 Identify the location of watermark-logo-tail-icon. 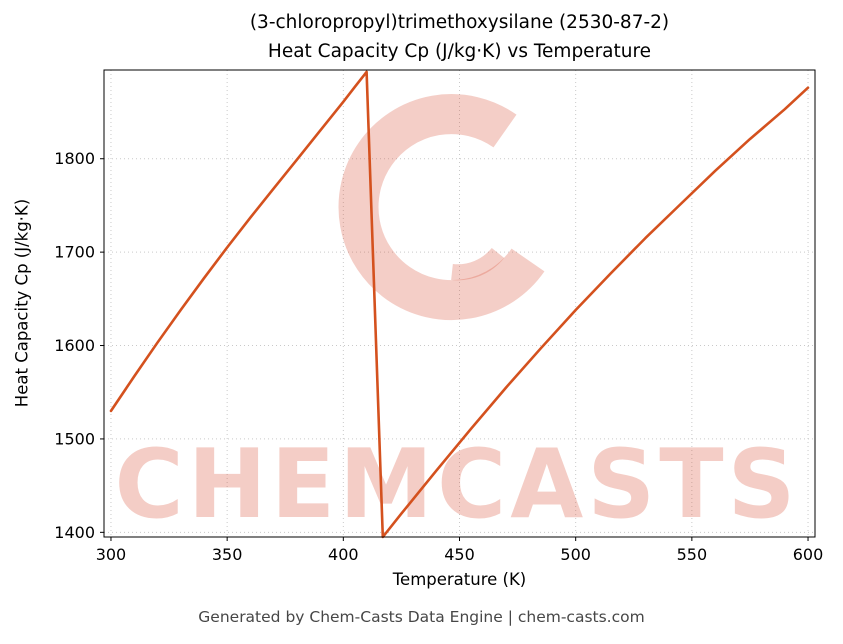
(478, 264).